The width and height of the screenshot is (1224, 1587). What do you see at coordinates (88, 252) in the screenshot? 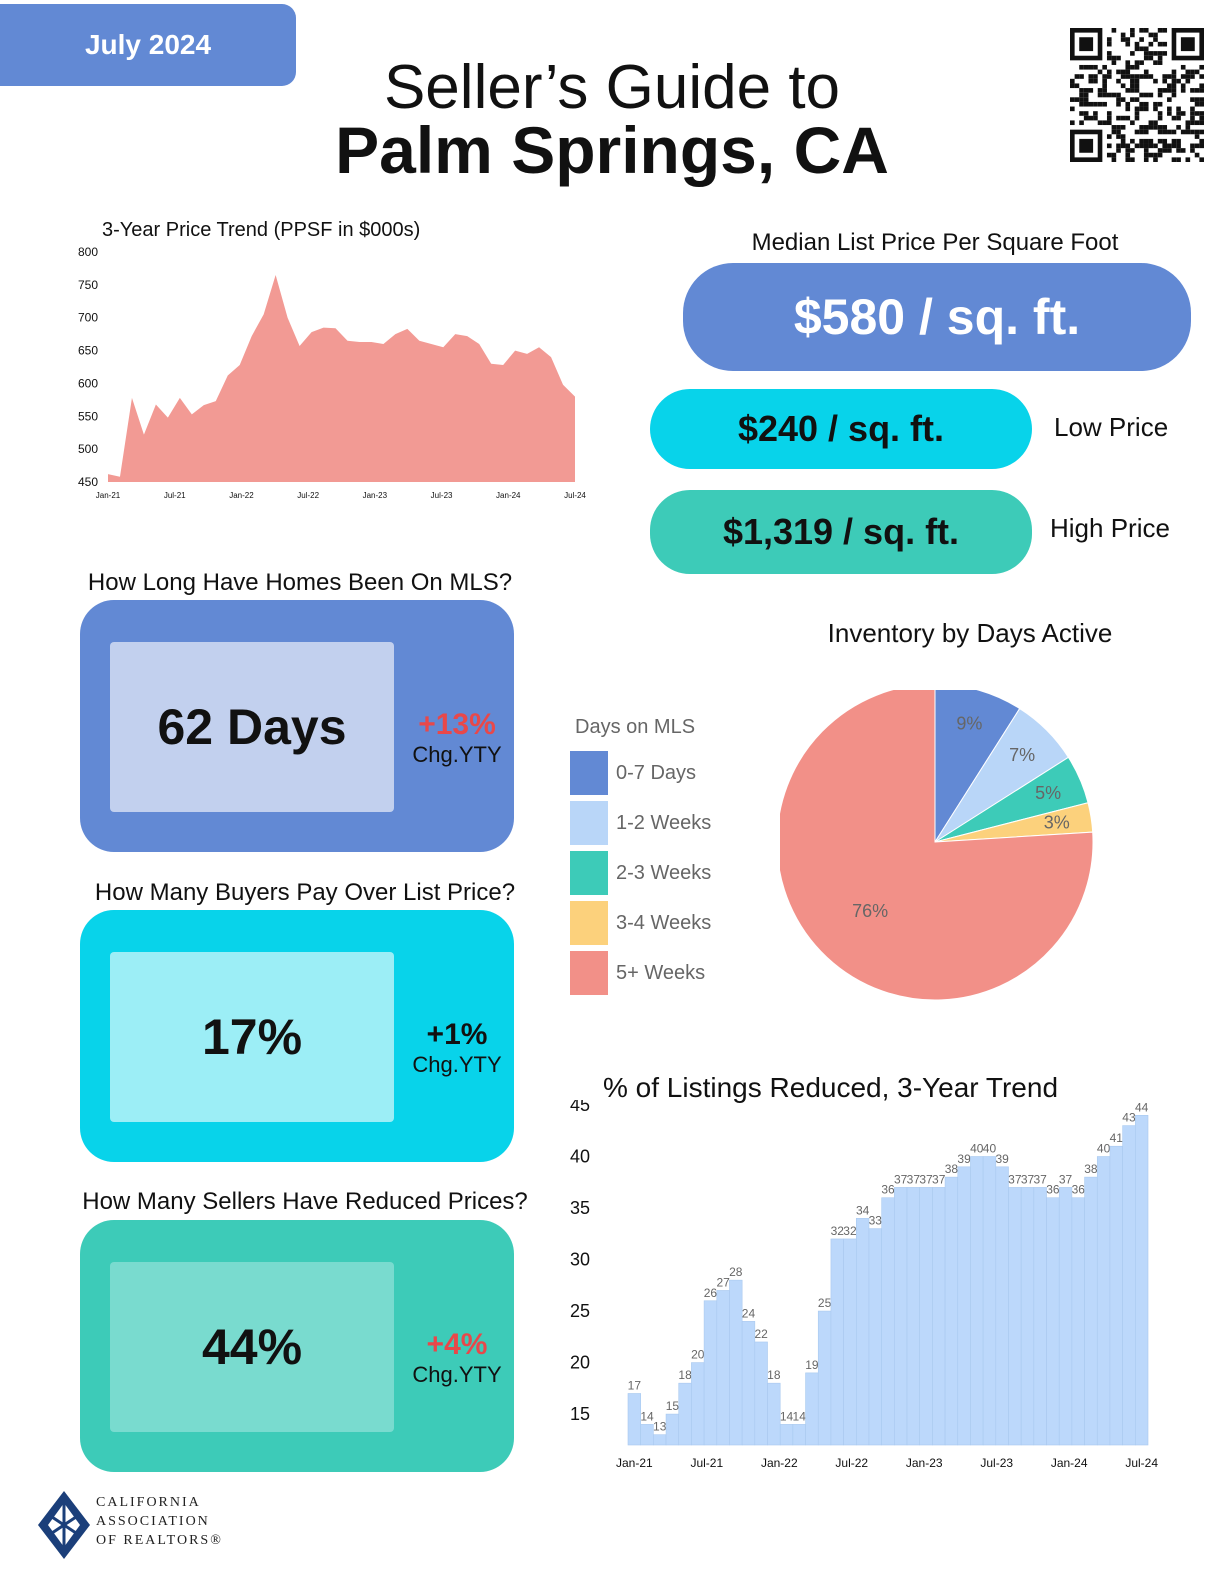
I see `price-trend-y-tick: 800` at bounding box center [88, 252].